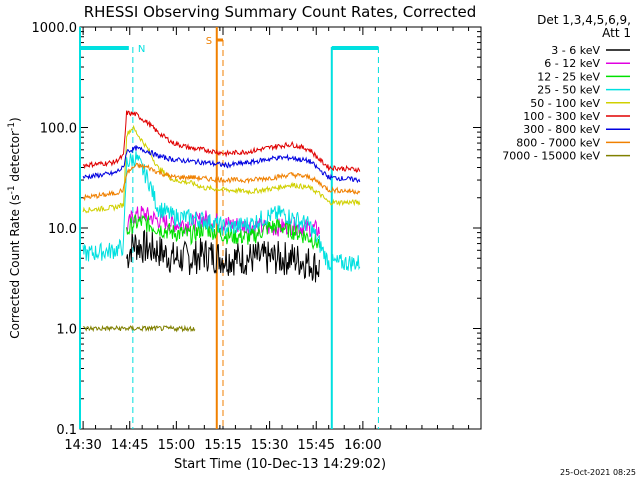  What do you see at coordinates (584, 20) in the screenshot?
I see `legend-header: Det 1,3,4,5,6,9,` at bounding box center [584, 20].